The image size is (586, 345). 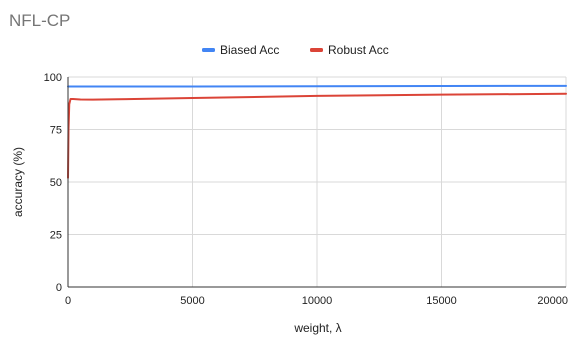 What do you see at coordinates (192, 301) in the screenshot?
I see `x-tick-label: 5000` at bounding box center [192, 301].